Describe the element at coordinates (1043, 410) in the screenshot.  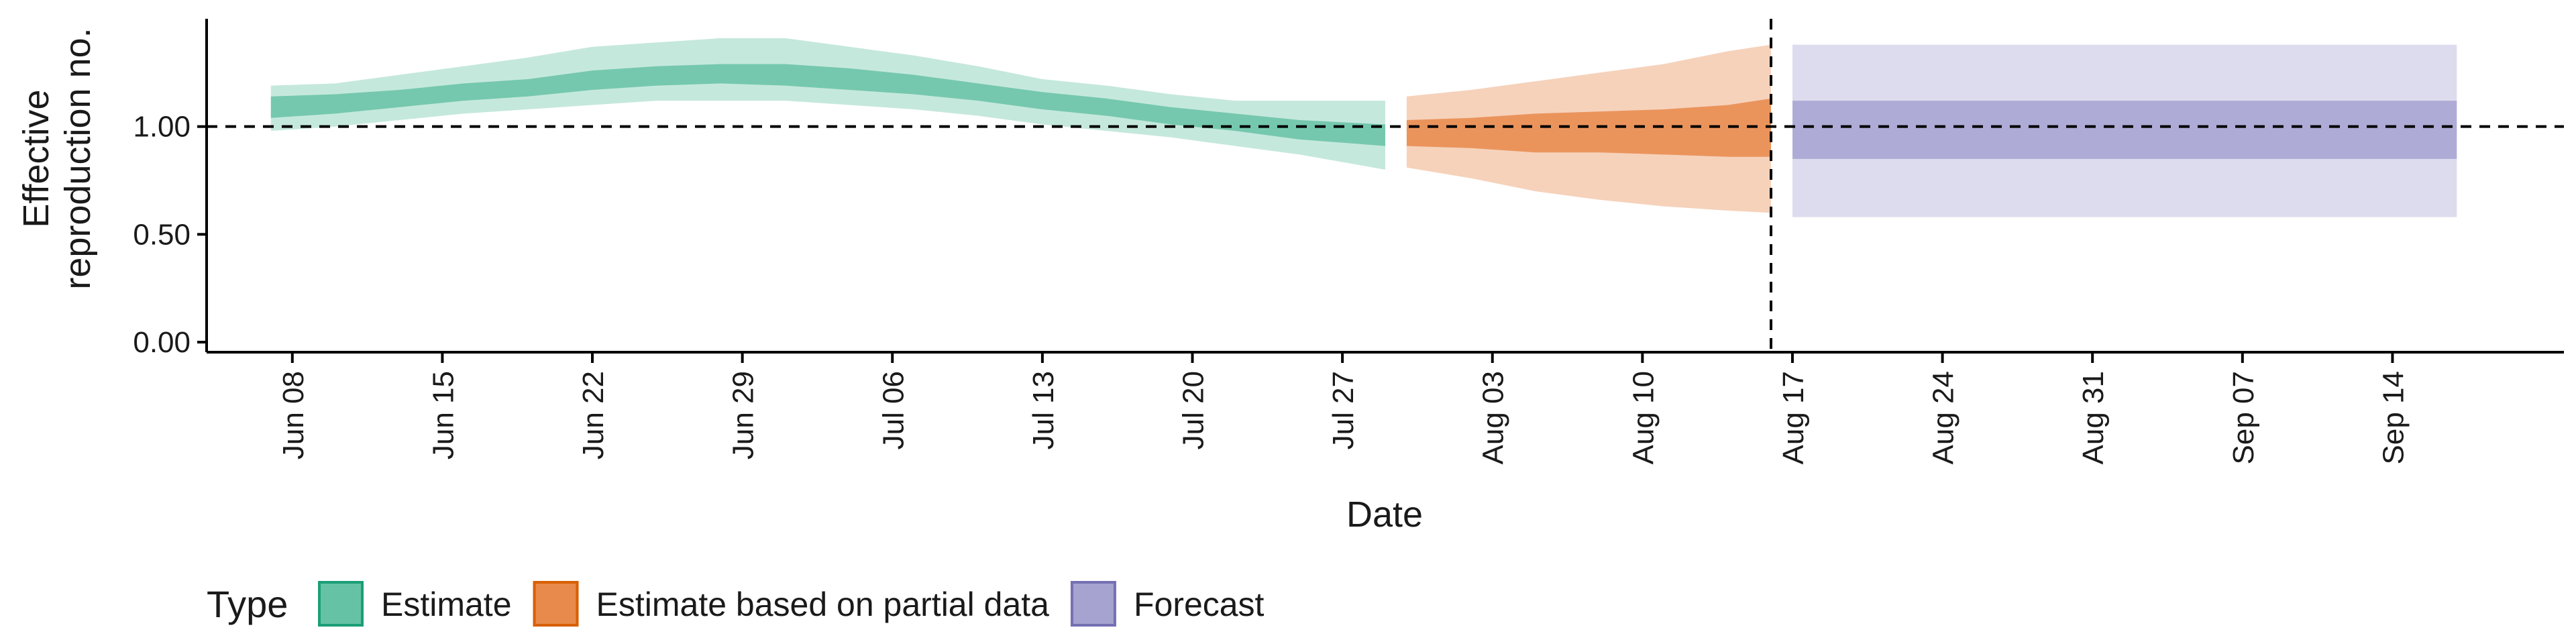
I see `x-tick-label: Jul 13` at that location.